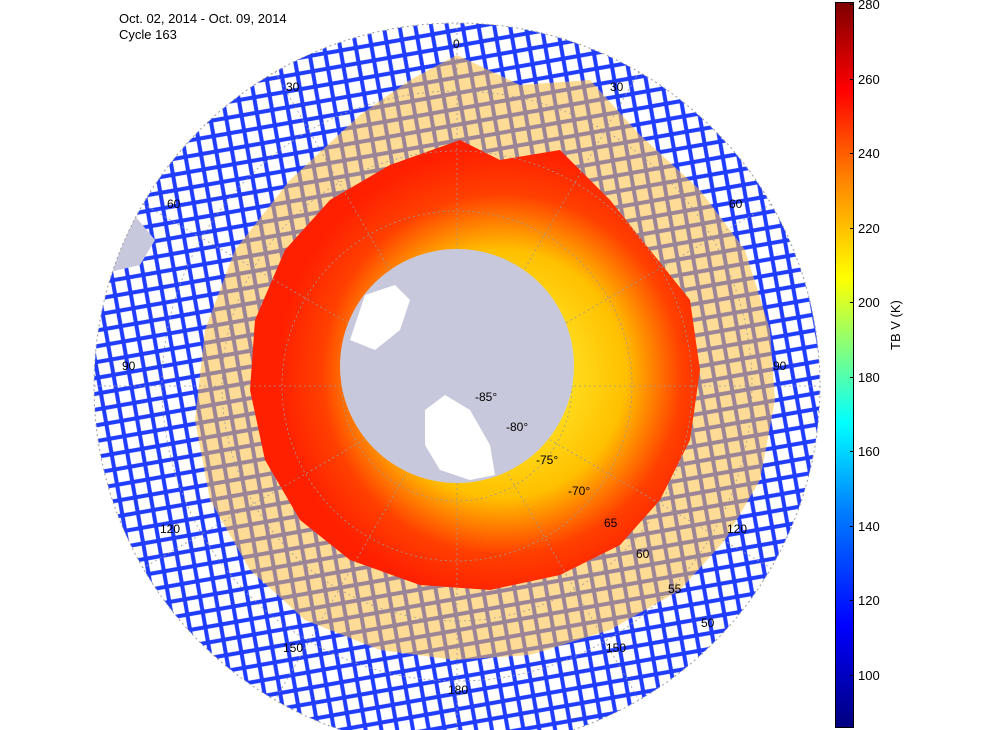  I want to click on lat-label-55: 55, so click(675, 589).